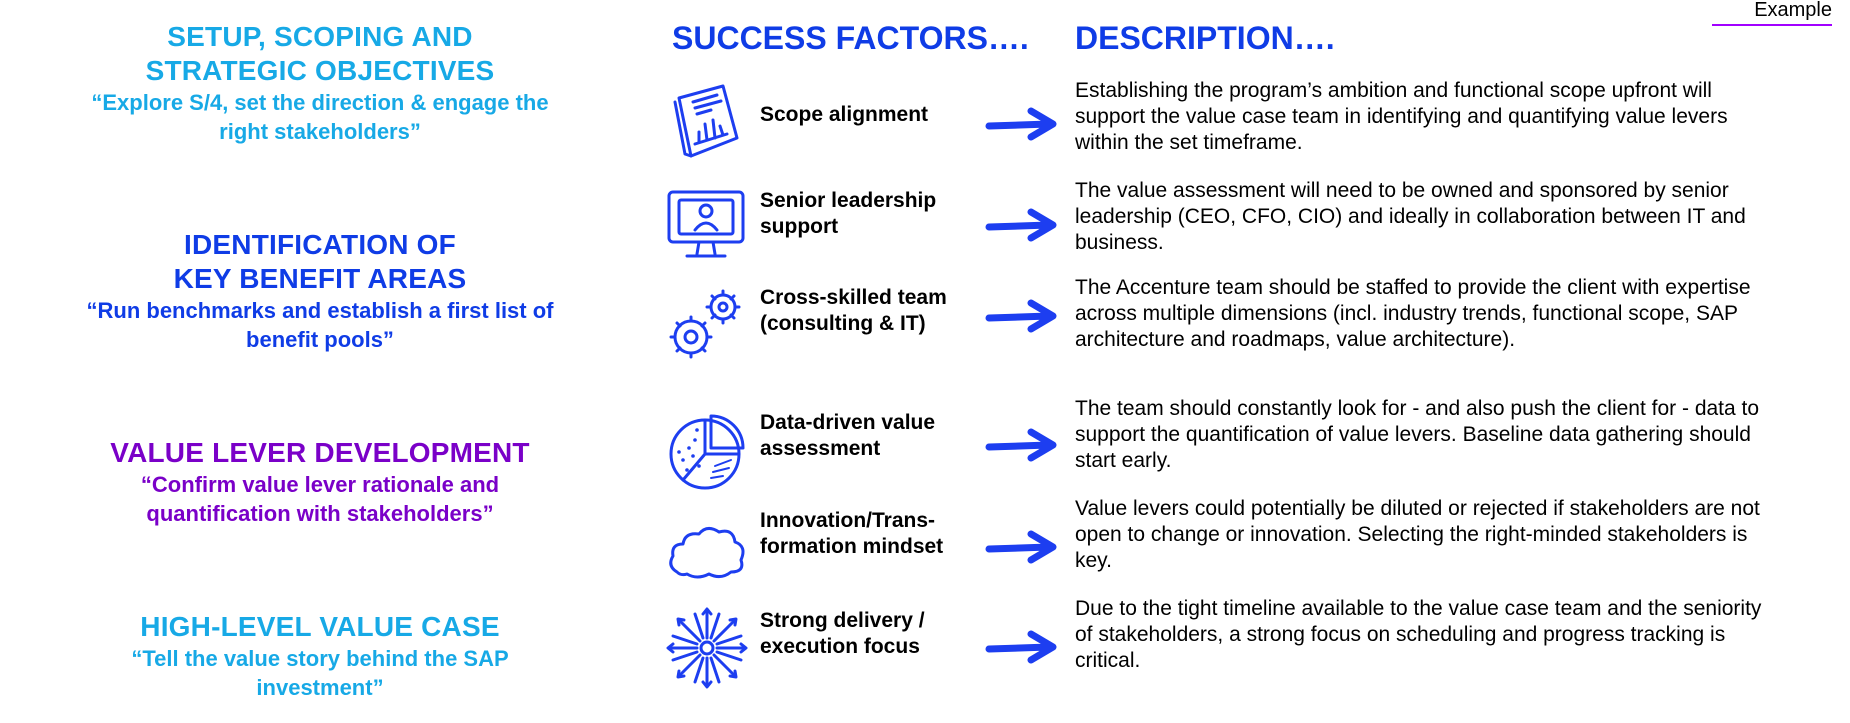 This screenshot has width=1850, height=723. I want to click on factor-label-line: Data-driven value, so click(848, 422).